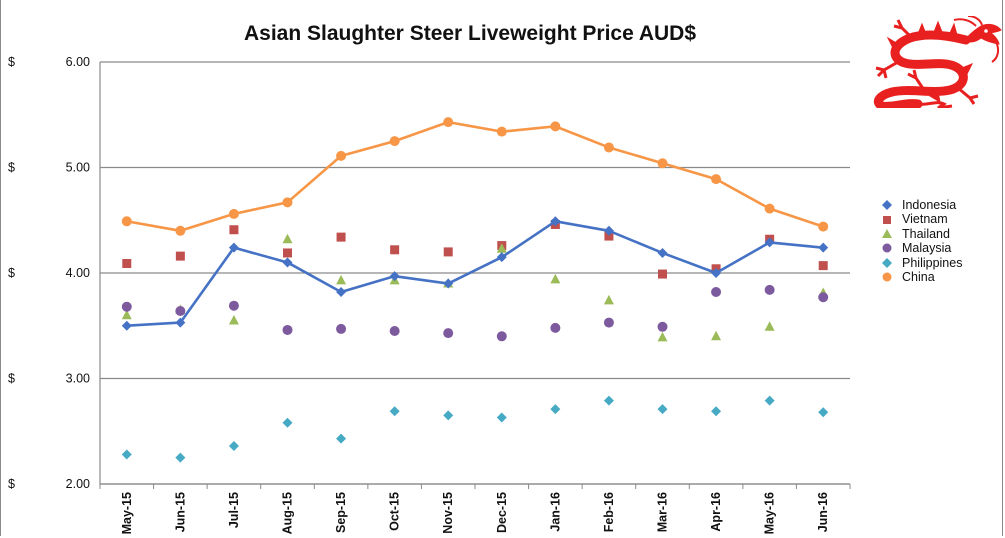 This screenshot has width=1005, height=538. What do you see at coordinates (609, 512) in the screenshot?
I see `x-tick-label: Feb-16` at bounding box center [609, 512].